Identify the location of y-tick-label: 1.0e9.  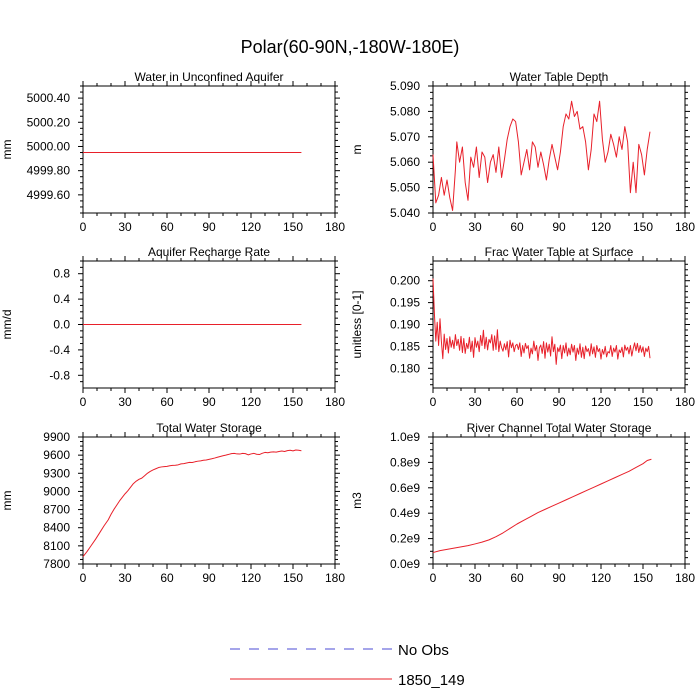
(405, 437).